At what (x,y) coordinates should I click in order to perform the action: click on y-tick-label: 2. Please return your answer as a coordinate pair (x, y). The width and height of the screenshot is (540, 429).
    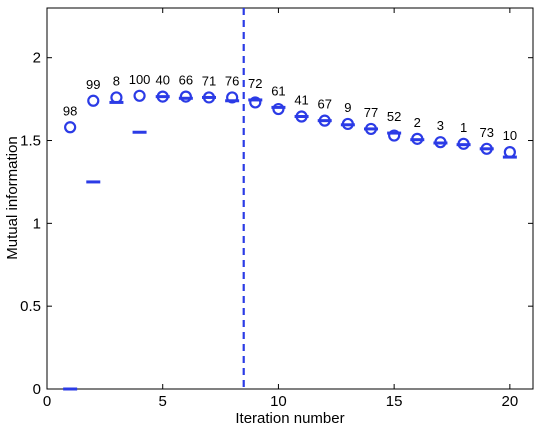
    Looking at the image, I should click on (37, 58).